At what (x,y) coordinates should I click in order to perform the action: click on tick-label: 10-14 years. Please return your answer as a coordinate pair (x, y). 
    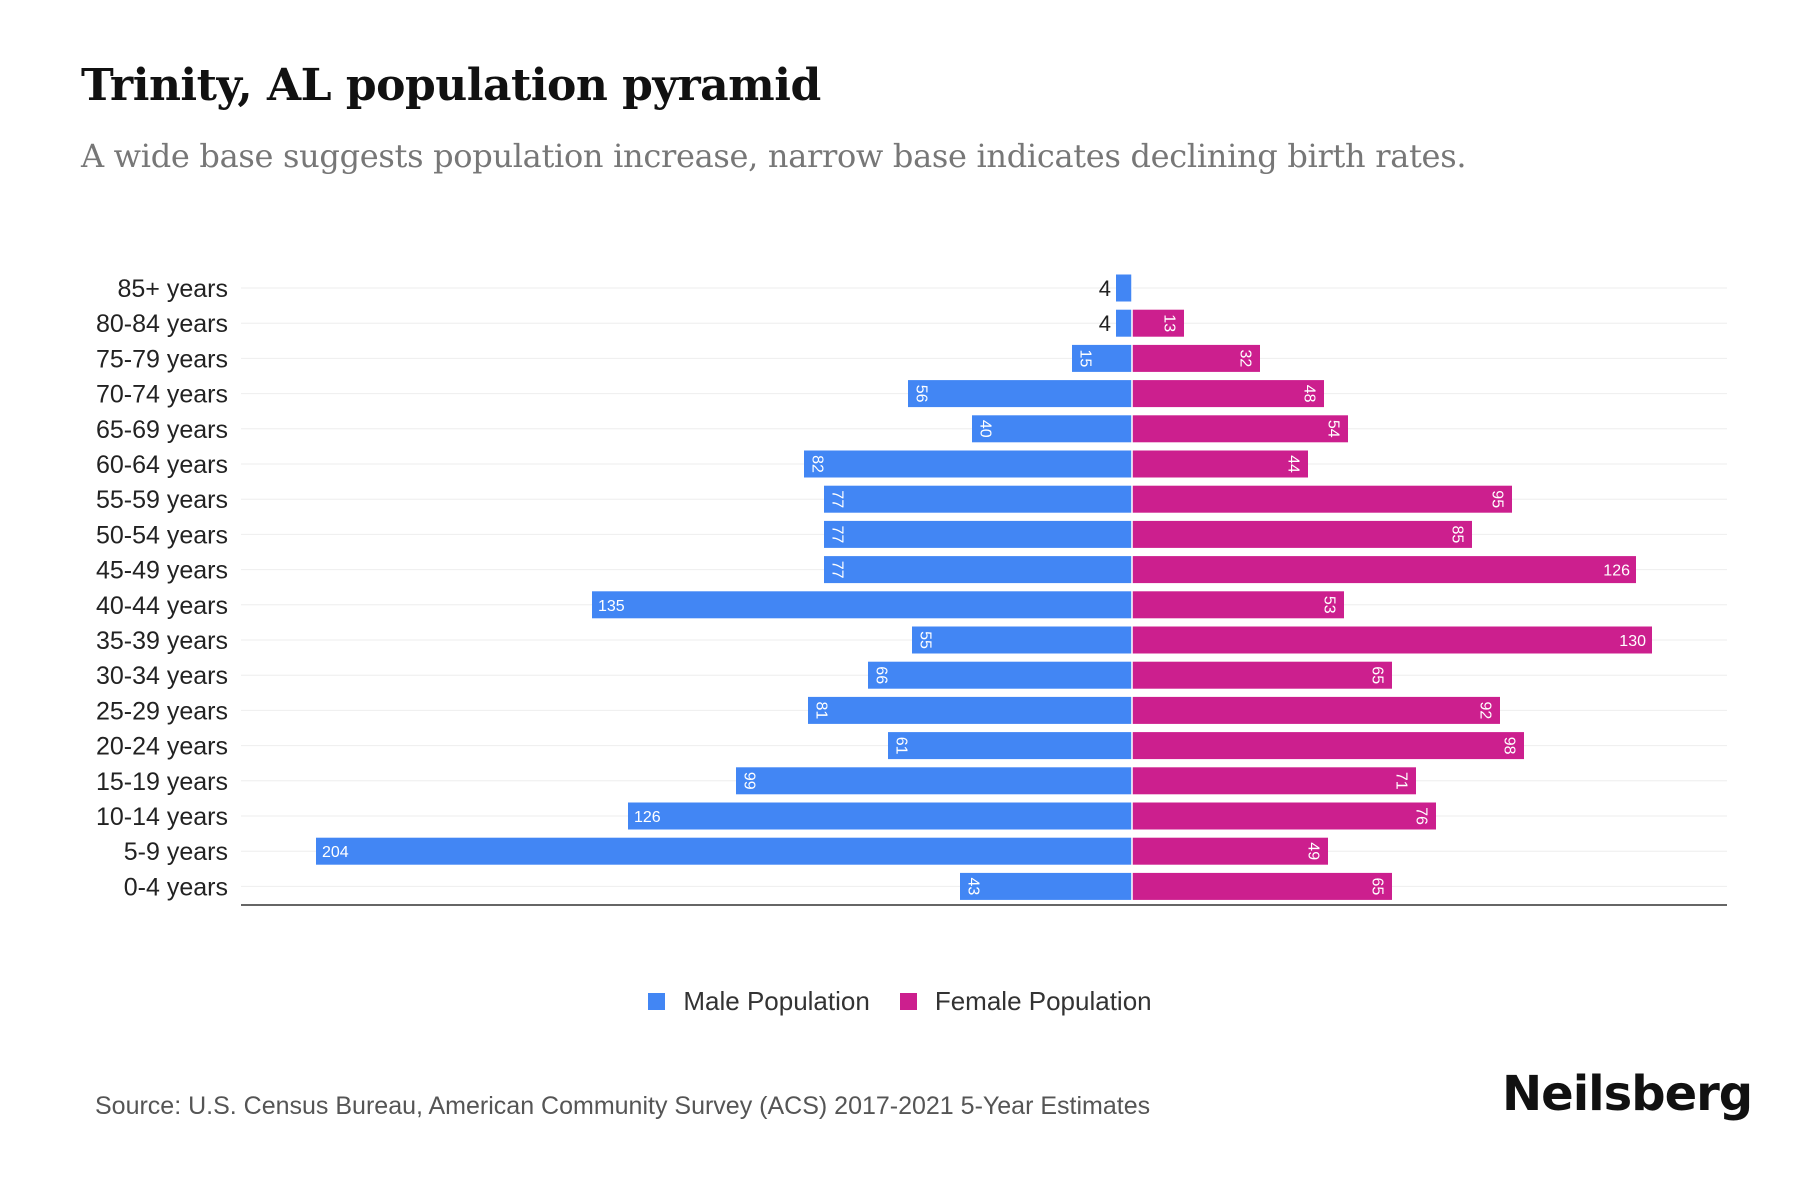
    Looking at the image, I should click on (162, 817).